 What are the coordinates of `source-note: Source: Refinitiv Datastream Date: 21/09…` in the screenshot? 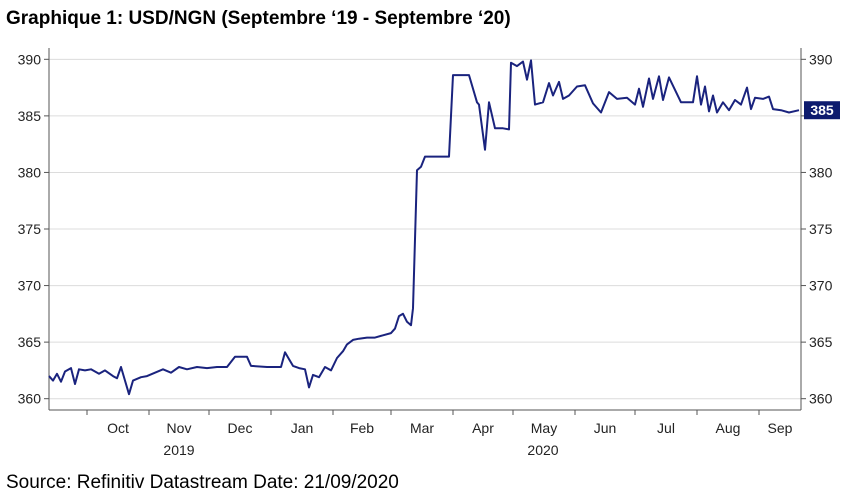 It's located at (202, 482).